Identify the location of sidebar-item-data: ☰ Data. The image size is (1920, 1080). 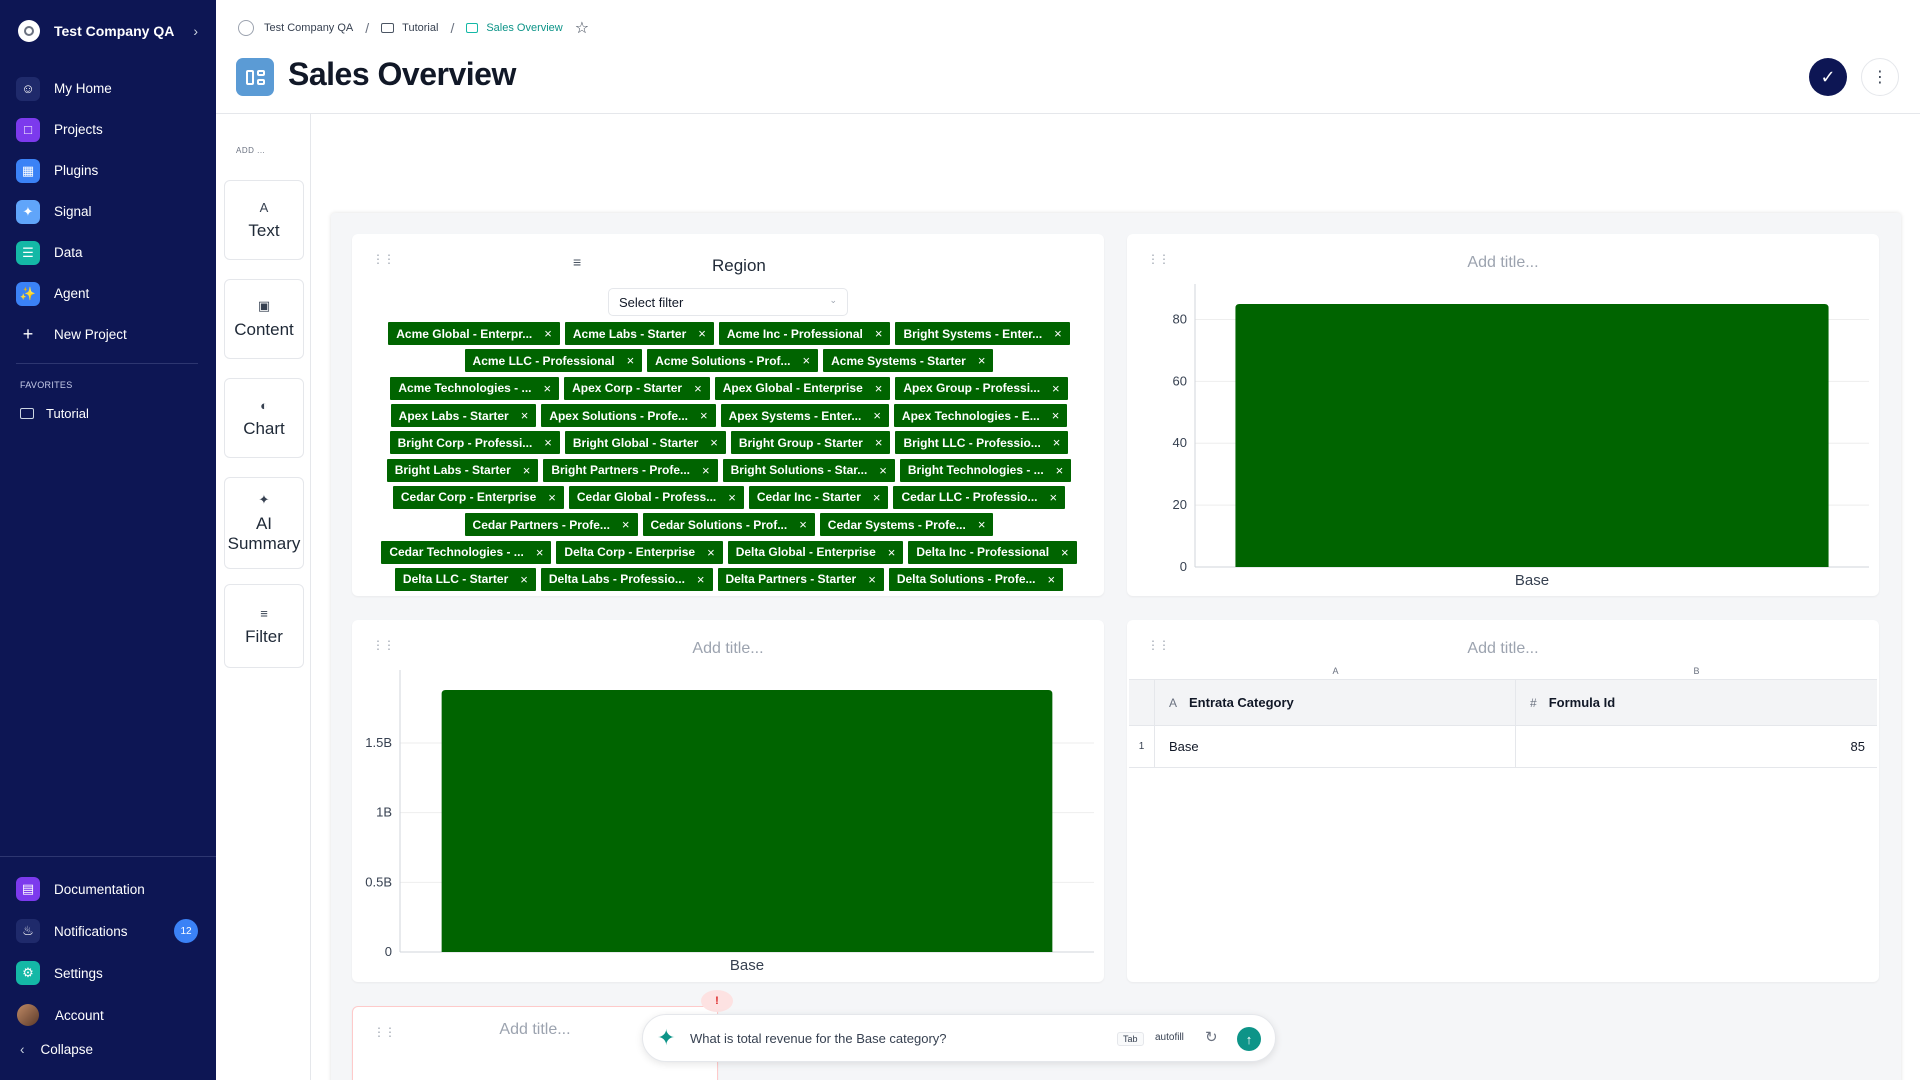
(108, 252).